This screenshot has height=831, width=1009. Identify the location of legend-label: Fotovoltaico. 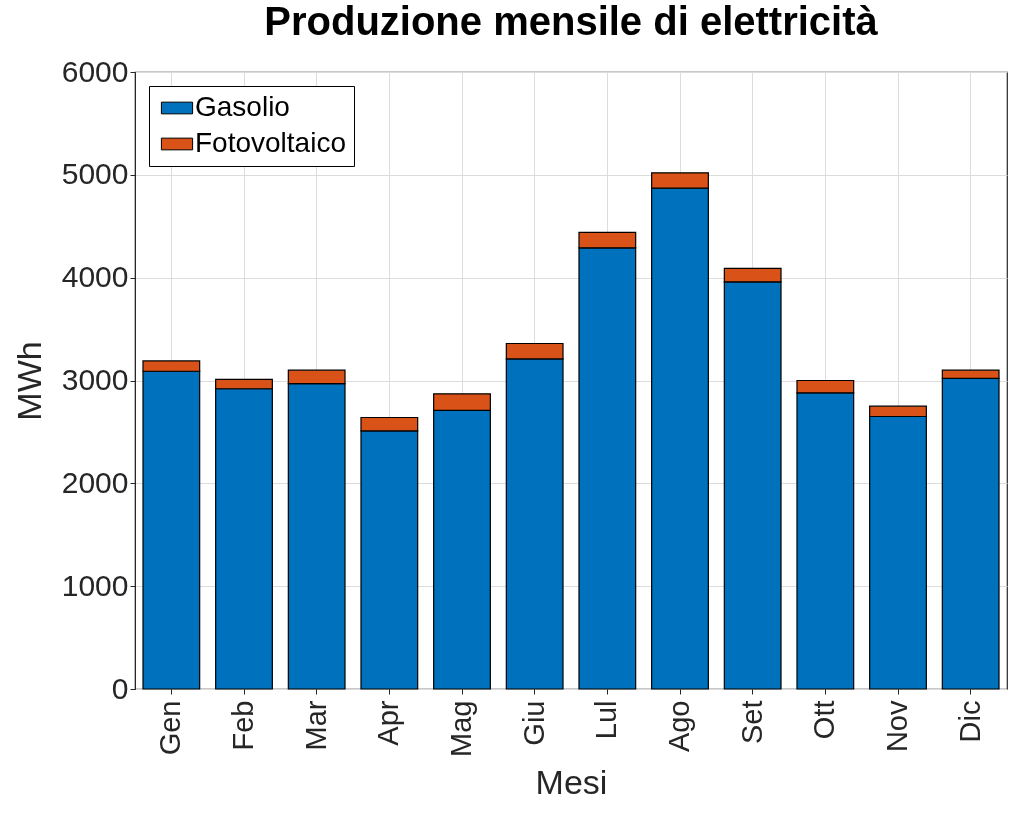
(270, 142).